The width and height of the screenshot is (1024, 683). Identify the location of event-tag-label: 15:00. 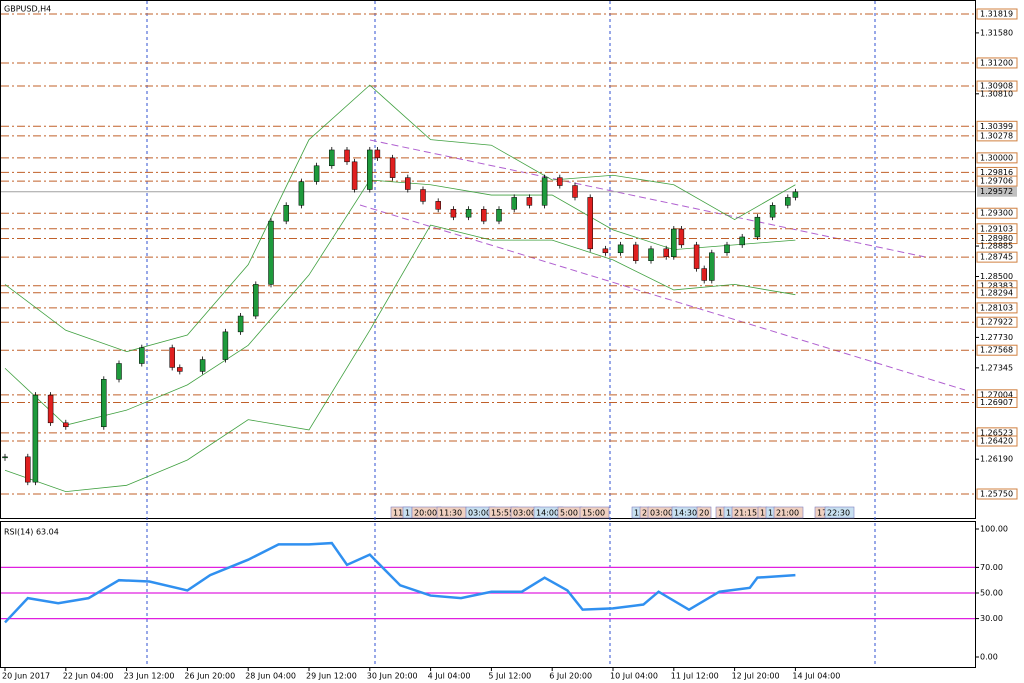
(593, 513).